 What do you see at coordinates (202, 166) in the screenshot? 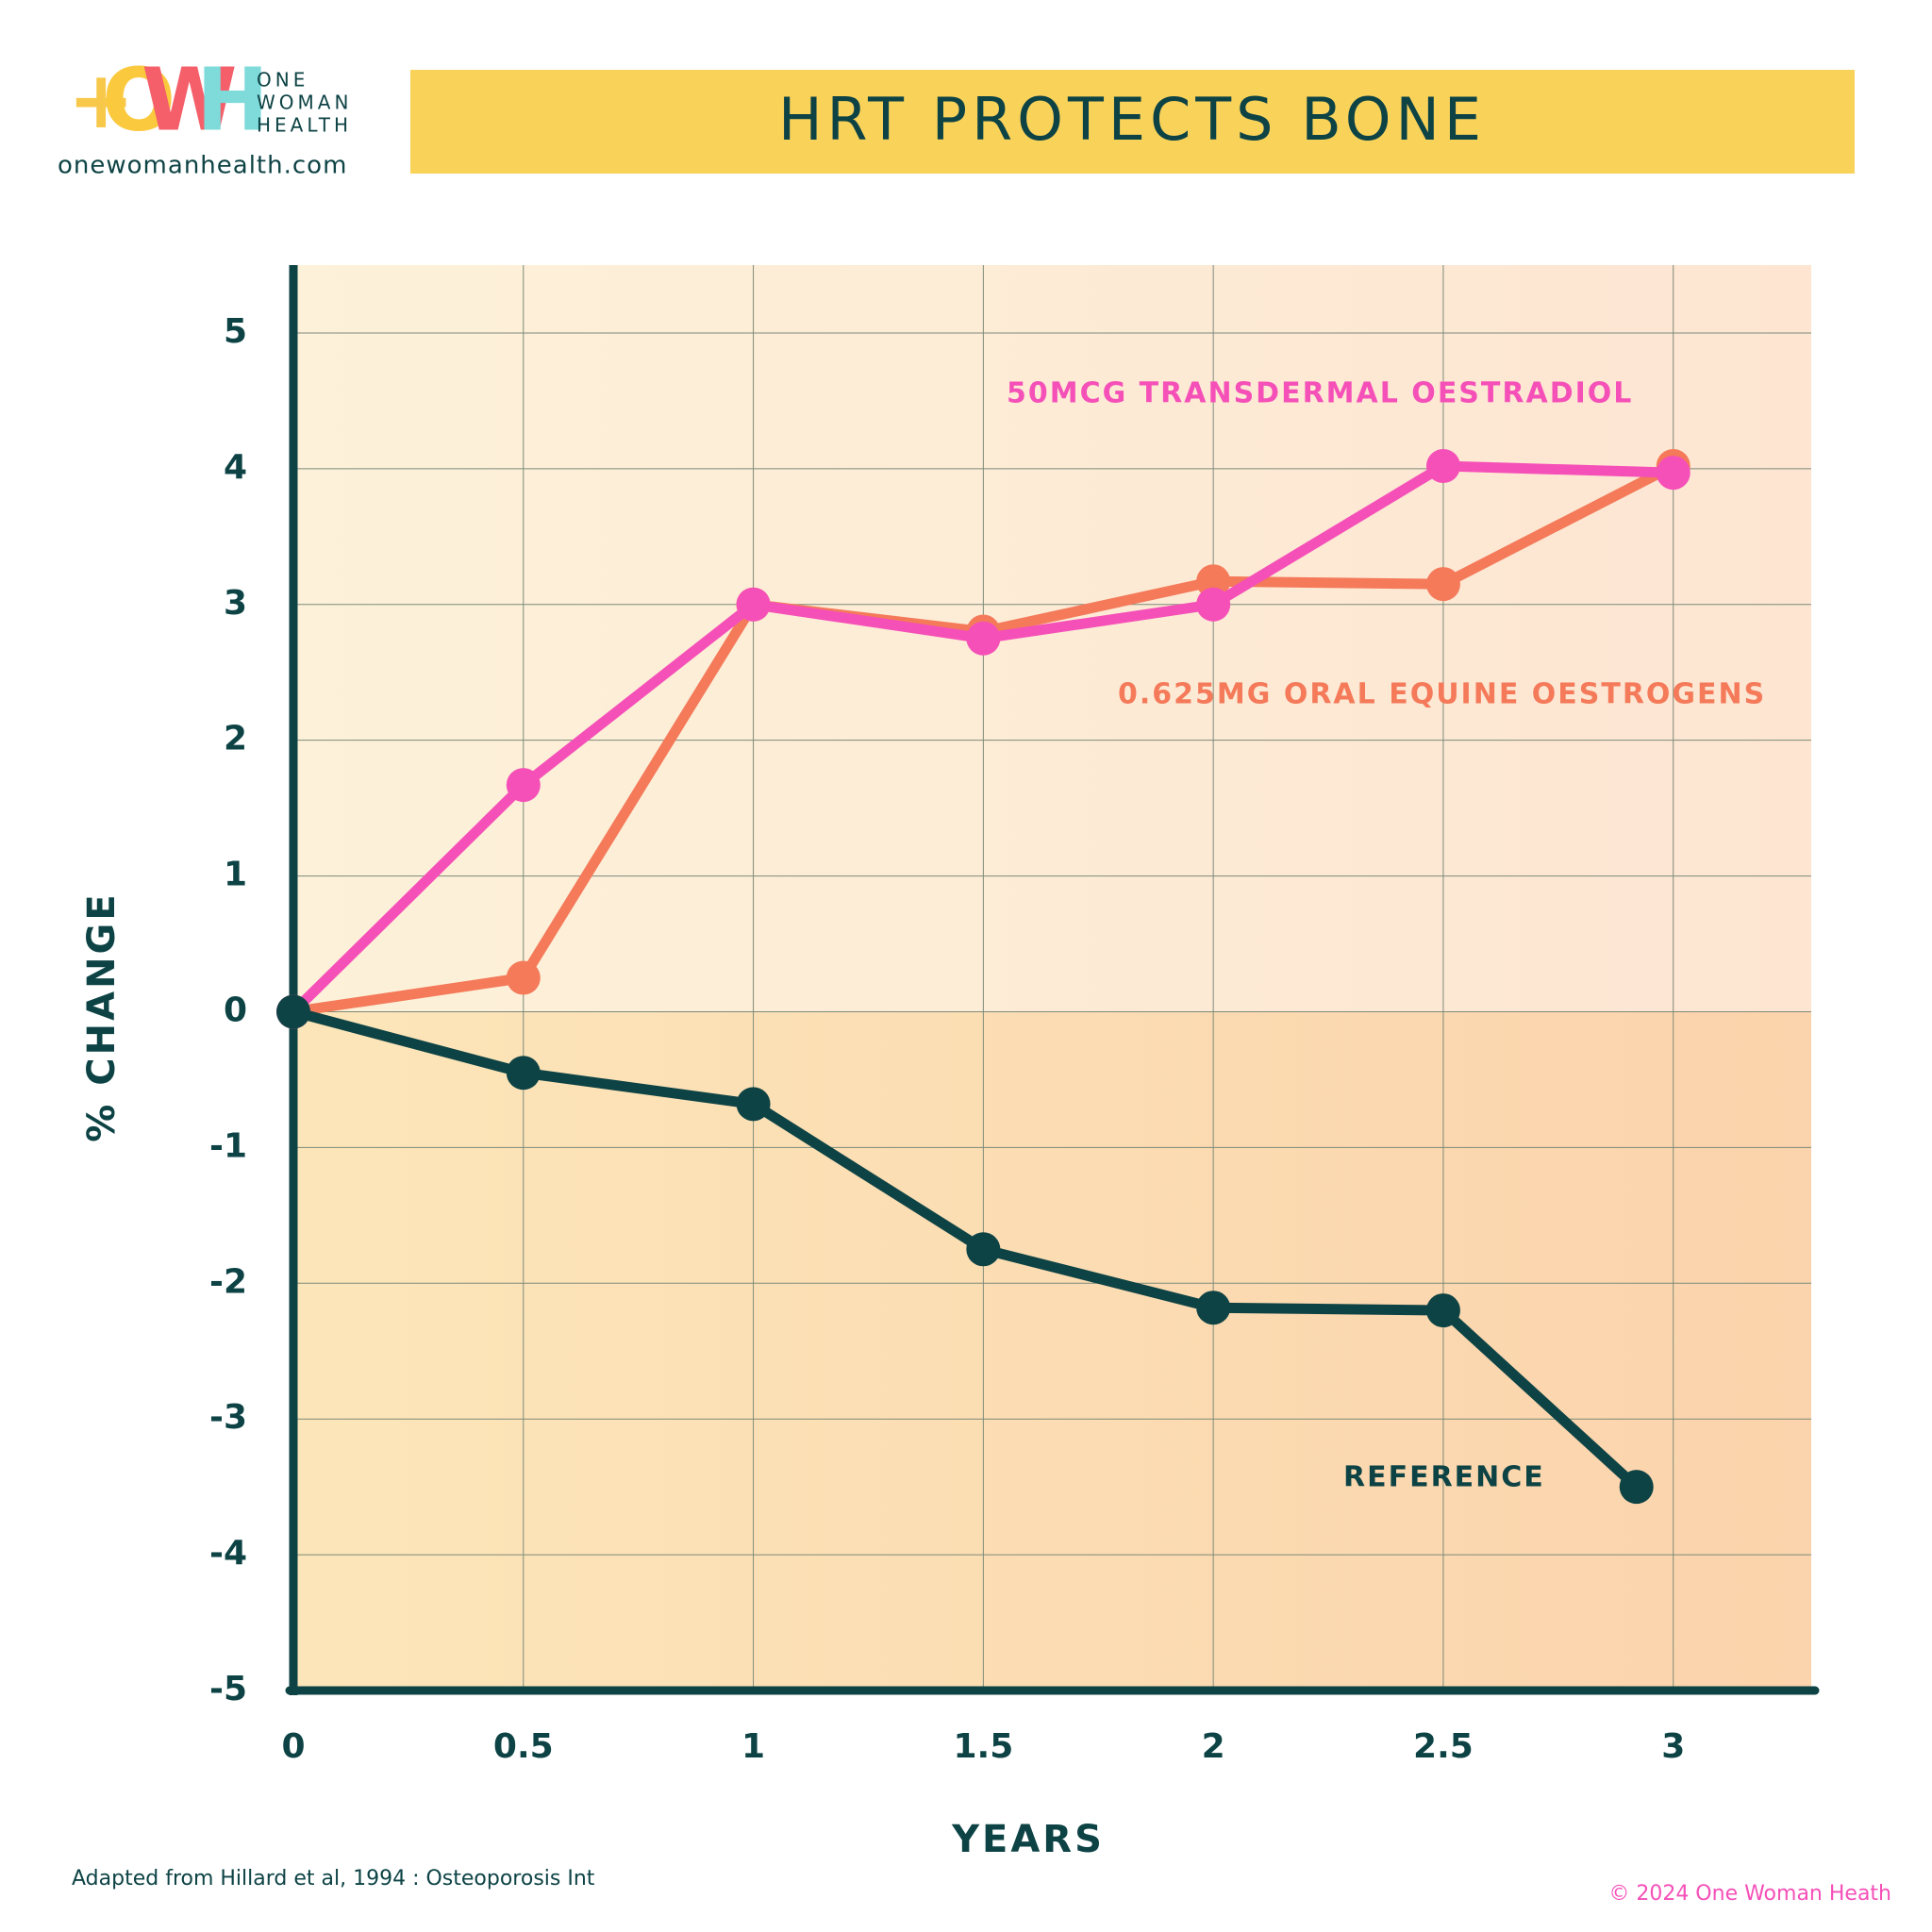
I see `logo-url: onewomanhealth.com` at bounding box center [202, 166].